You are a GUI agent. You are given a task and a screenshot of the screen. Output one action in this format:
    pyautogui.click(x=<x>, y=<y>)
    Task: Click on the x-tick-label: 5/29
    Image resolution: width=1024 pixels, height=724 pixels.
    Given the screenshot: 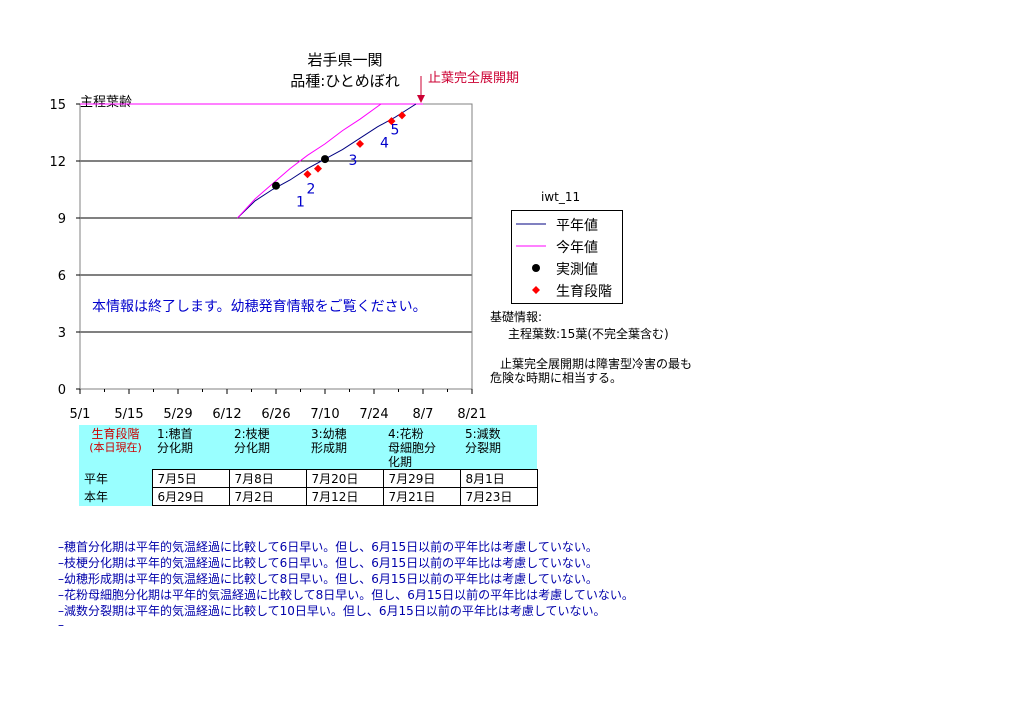 What is the action you would take?
    pyautogui.click(x=177, y=414)
    